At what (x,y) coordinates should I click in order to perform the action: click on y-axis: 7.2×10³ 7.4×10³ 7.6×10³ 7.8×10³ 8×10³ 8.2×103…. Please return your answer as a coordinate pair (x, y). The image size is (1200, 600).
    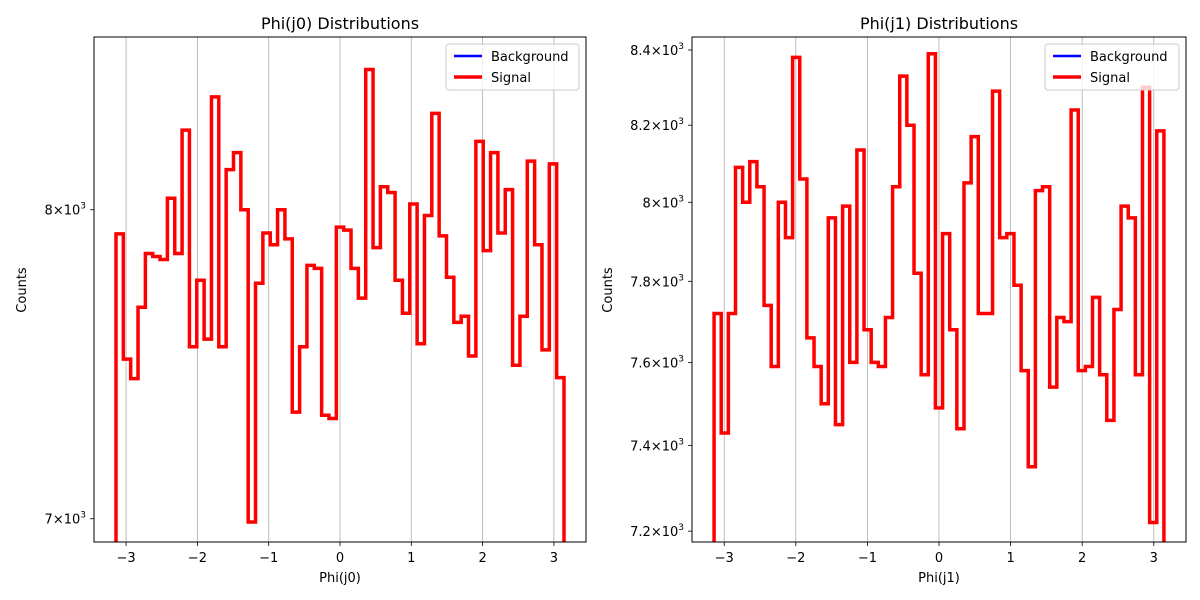
    Looking at the image, I should click on (661, 291).